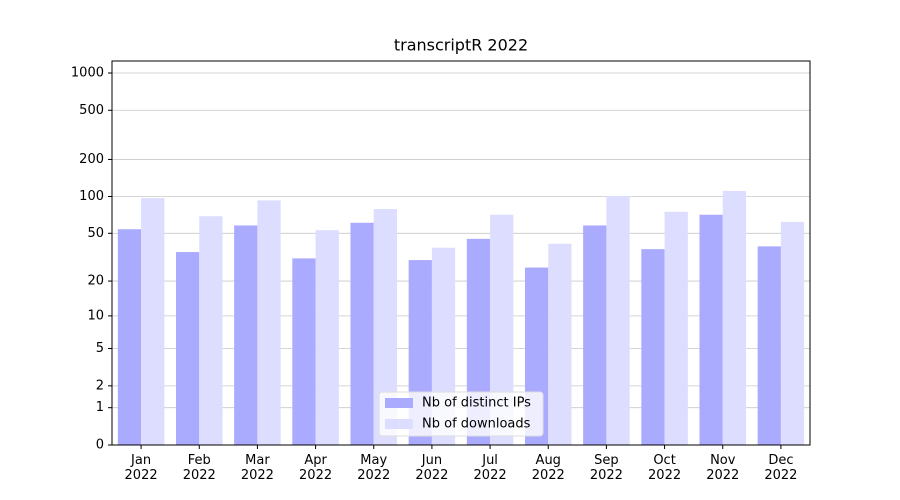  I want to click on x-tick-label: May 2022, so click(374, 468).